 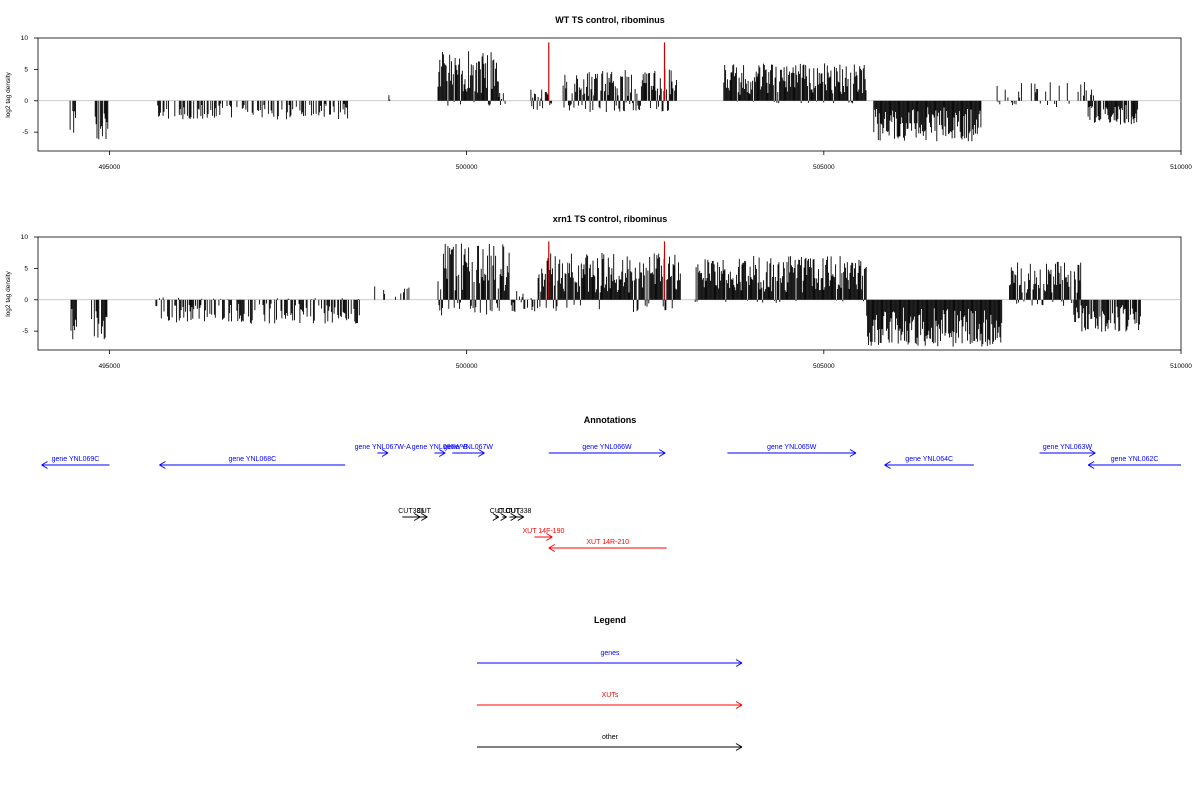 I want to click on annotation-label: gene YNL066W-B, so click(x=440, y=447).